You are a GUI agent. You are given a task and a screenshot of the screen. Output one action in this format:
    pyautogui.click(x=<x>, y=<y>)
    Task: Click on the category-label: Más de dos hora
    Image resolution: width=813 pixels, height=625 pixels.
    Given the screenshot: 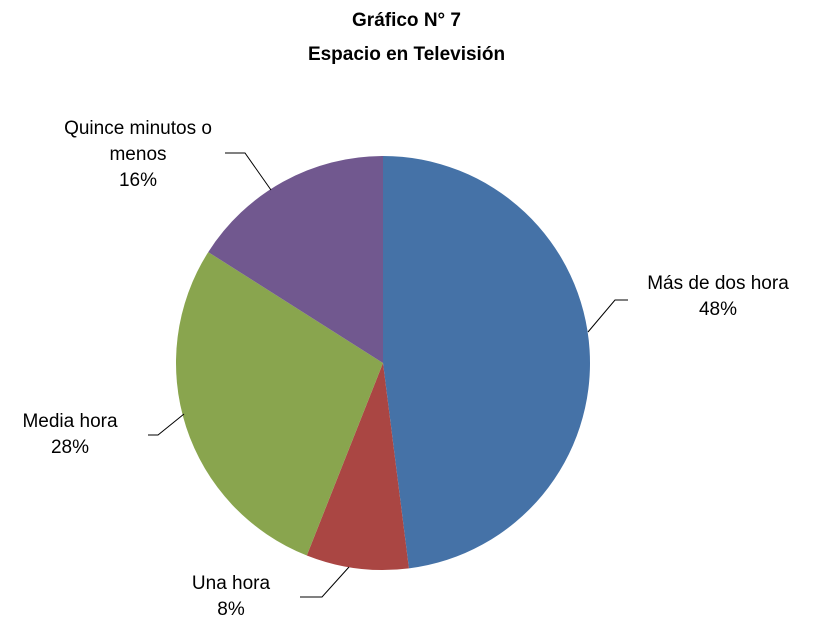 What is the action you would take?
    pyautogui.click(x=718, y=283)
    